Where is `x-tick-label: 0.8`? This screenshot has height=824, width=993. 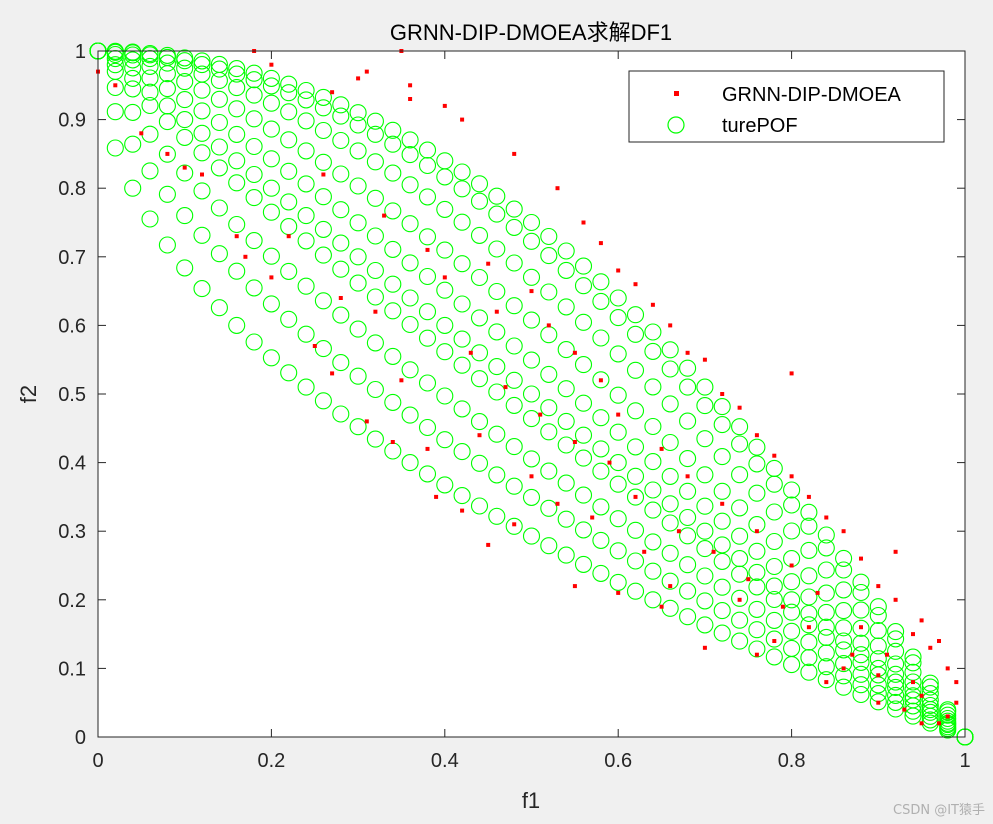
x-tick-label: 0.8 is located at coordinates (792, 761).